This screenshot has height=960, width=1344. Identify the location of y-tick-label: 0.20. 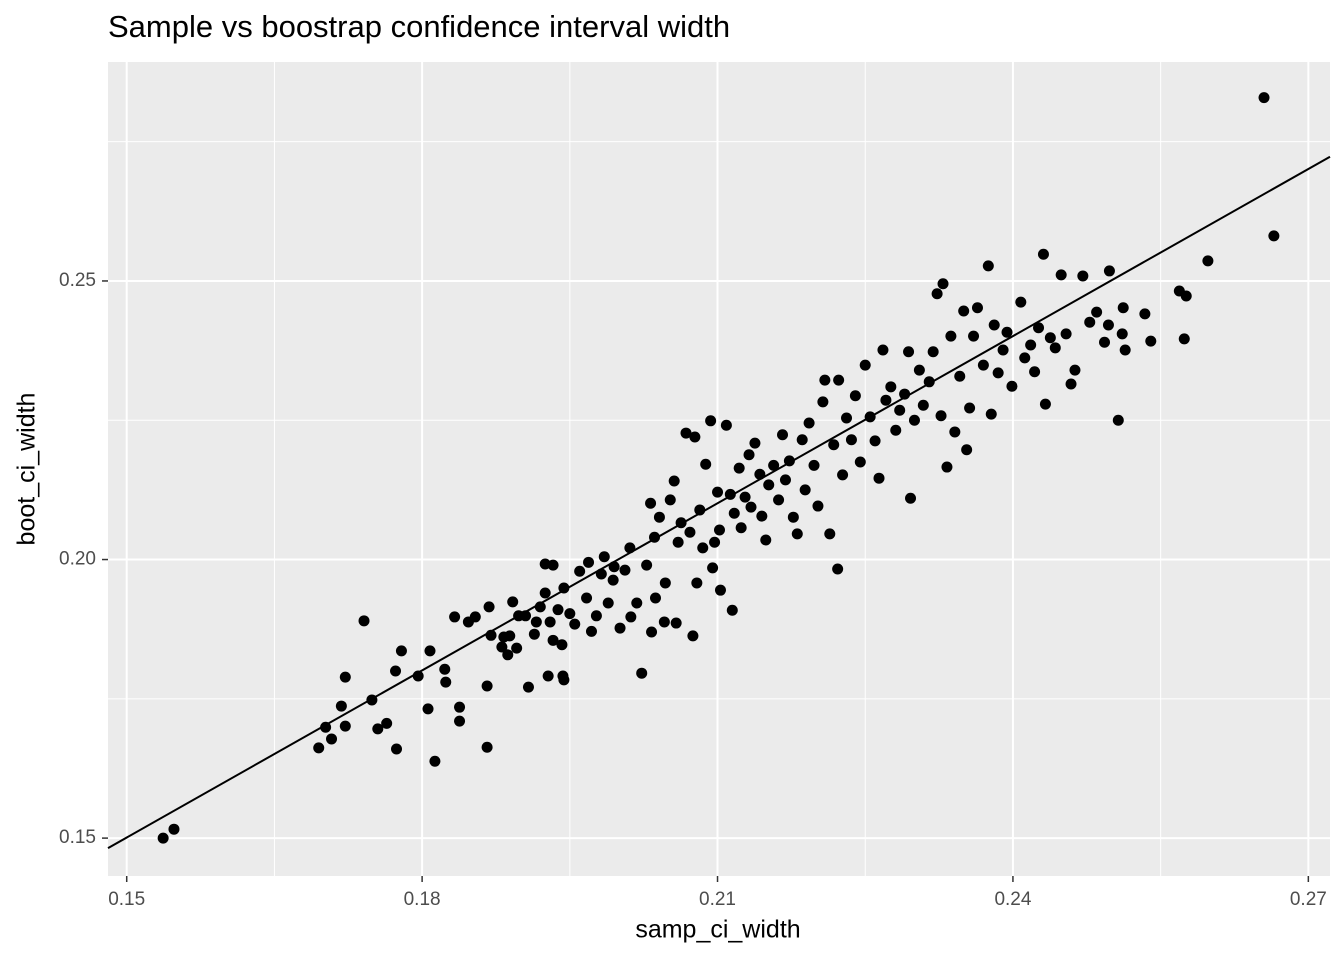
(77, 559).